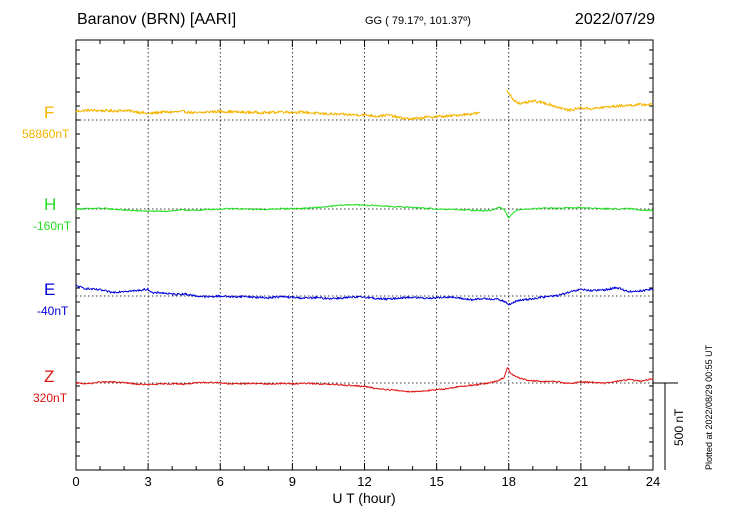 The height and width of the screenshot is (520, 730). Describe the element at coordinates (53, 311) in the screenshot. I see `channel-e-baseline: -40nT` at that location.